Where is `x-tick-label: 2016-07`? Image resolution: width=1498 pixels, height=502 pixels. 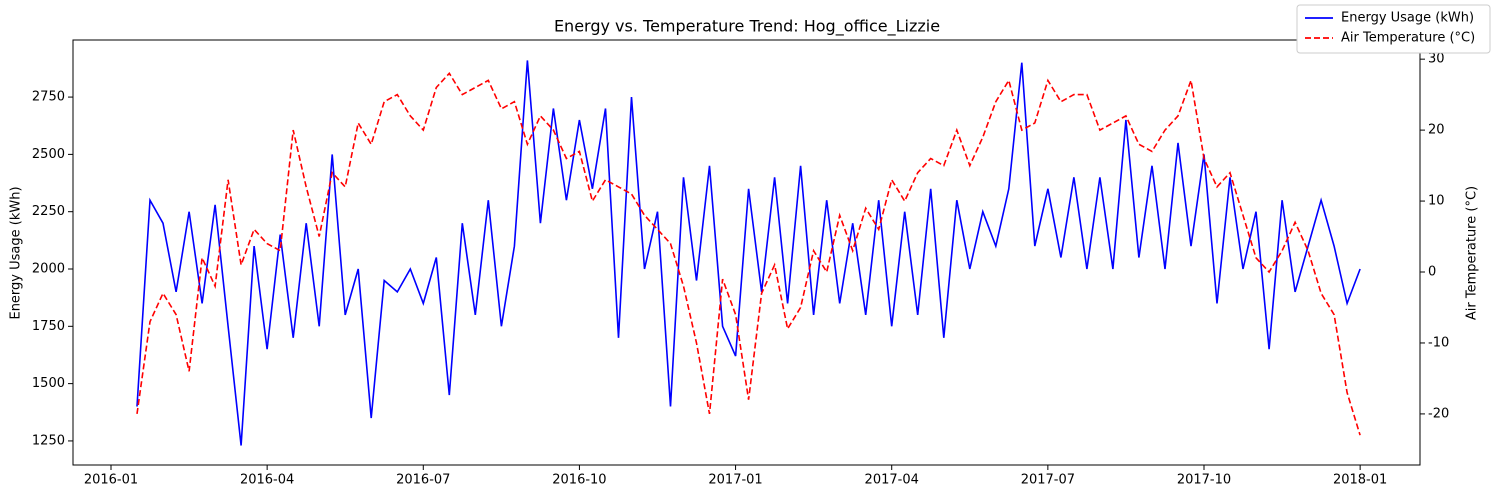
x-tick-label: 2016-07 is located at coordinates (423, 480).